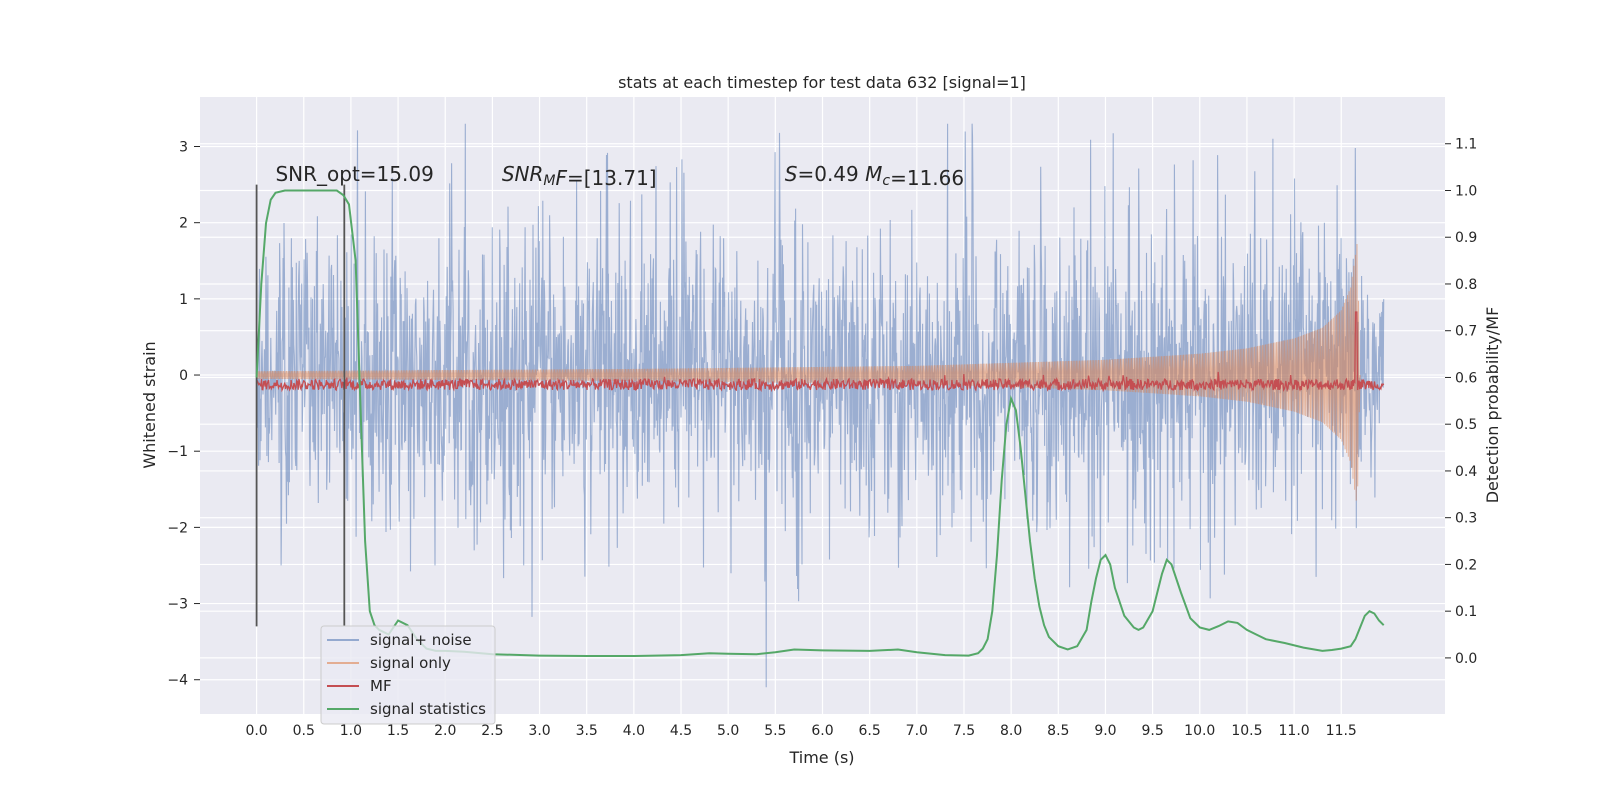 The width and height of the screenshot is (1600, 800). Describe the element at coordinates (831, 174) in the screenshot. I see `annotation-part: =0.49` at that location.